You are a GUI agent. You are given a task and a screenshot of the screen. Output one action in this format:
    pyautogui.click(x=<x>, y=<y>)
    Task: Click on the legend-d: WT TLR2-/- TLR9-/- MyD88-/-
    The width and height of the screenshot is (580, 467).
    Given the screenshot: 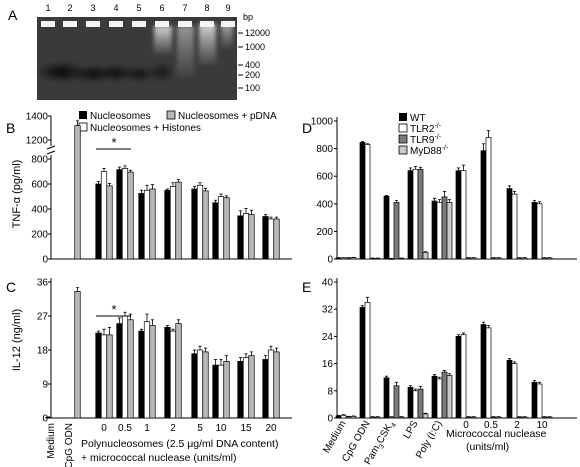 What is the action you would take?
    pyautogui.click(x=423, y=135)
    